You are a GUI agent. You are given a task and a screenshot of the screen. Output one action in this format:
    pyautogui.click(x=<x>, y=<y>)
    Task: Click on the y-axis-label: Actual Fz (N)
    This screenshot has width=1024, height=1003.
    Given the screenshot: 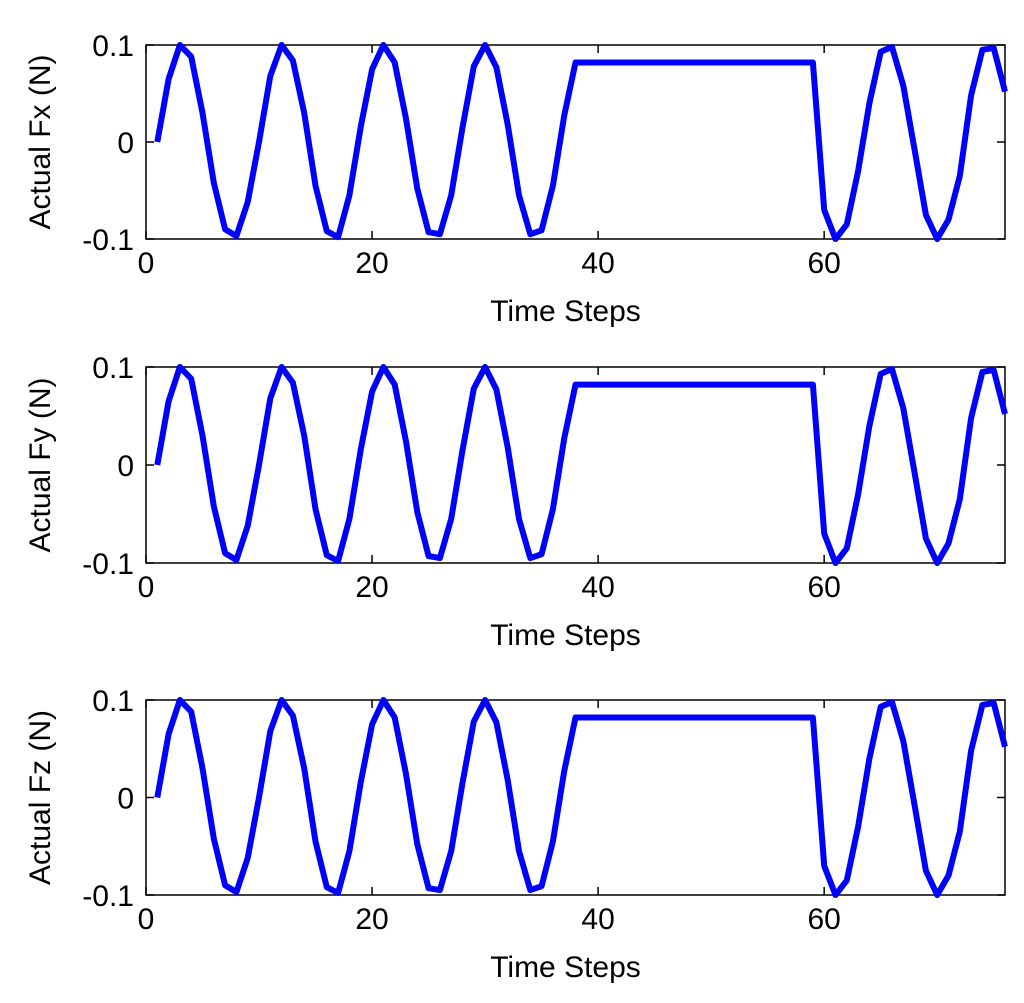 What is the action you would take?
    pyautogui.click(x=40, y=797)
    